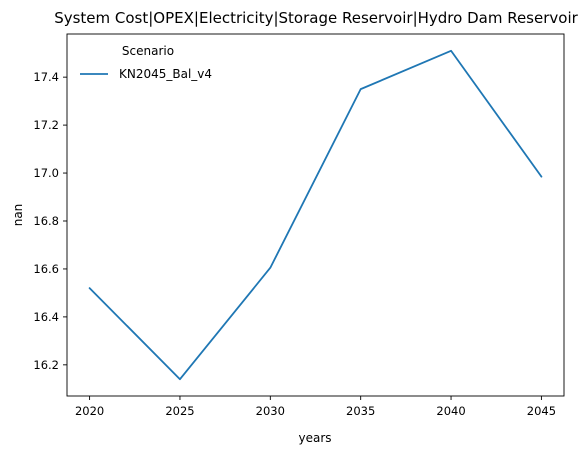 Image resolution: width=588 pixels, height=456 pixels. Describe the element at coordinates (270, 411) in the screenshot. I see `x-tick-label: 2030` at that location.